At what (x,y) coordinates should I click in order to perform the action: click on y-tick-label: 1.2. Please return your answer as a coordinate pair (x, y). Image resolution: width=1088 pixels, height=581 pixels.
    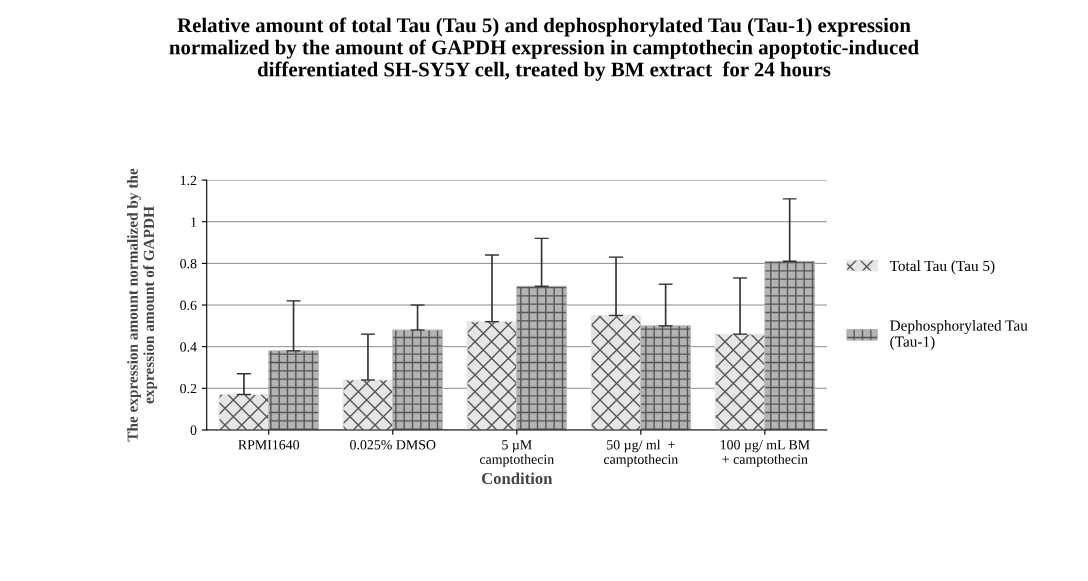
    Looking at the image, I should click on (188, 180).